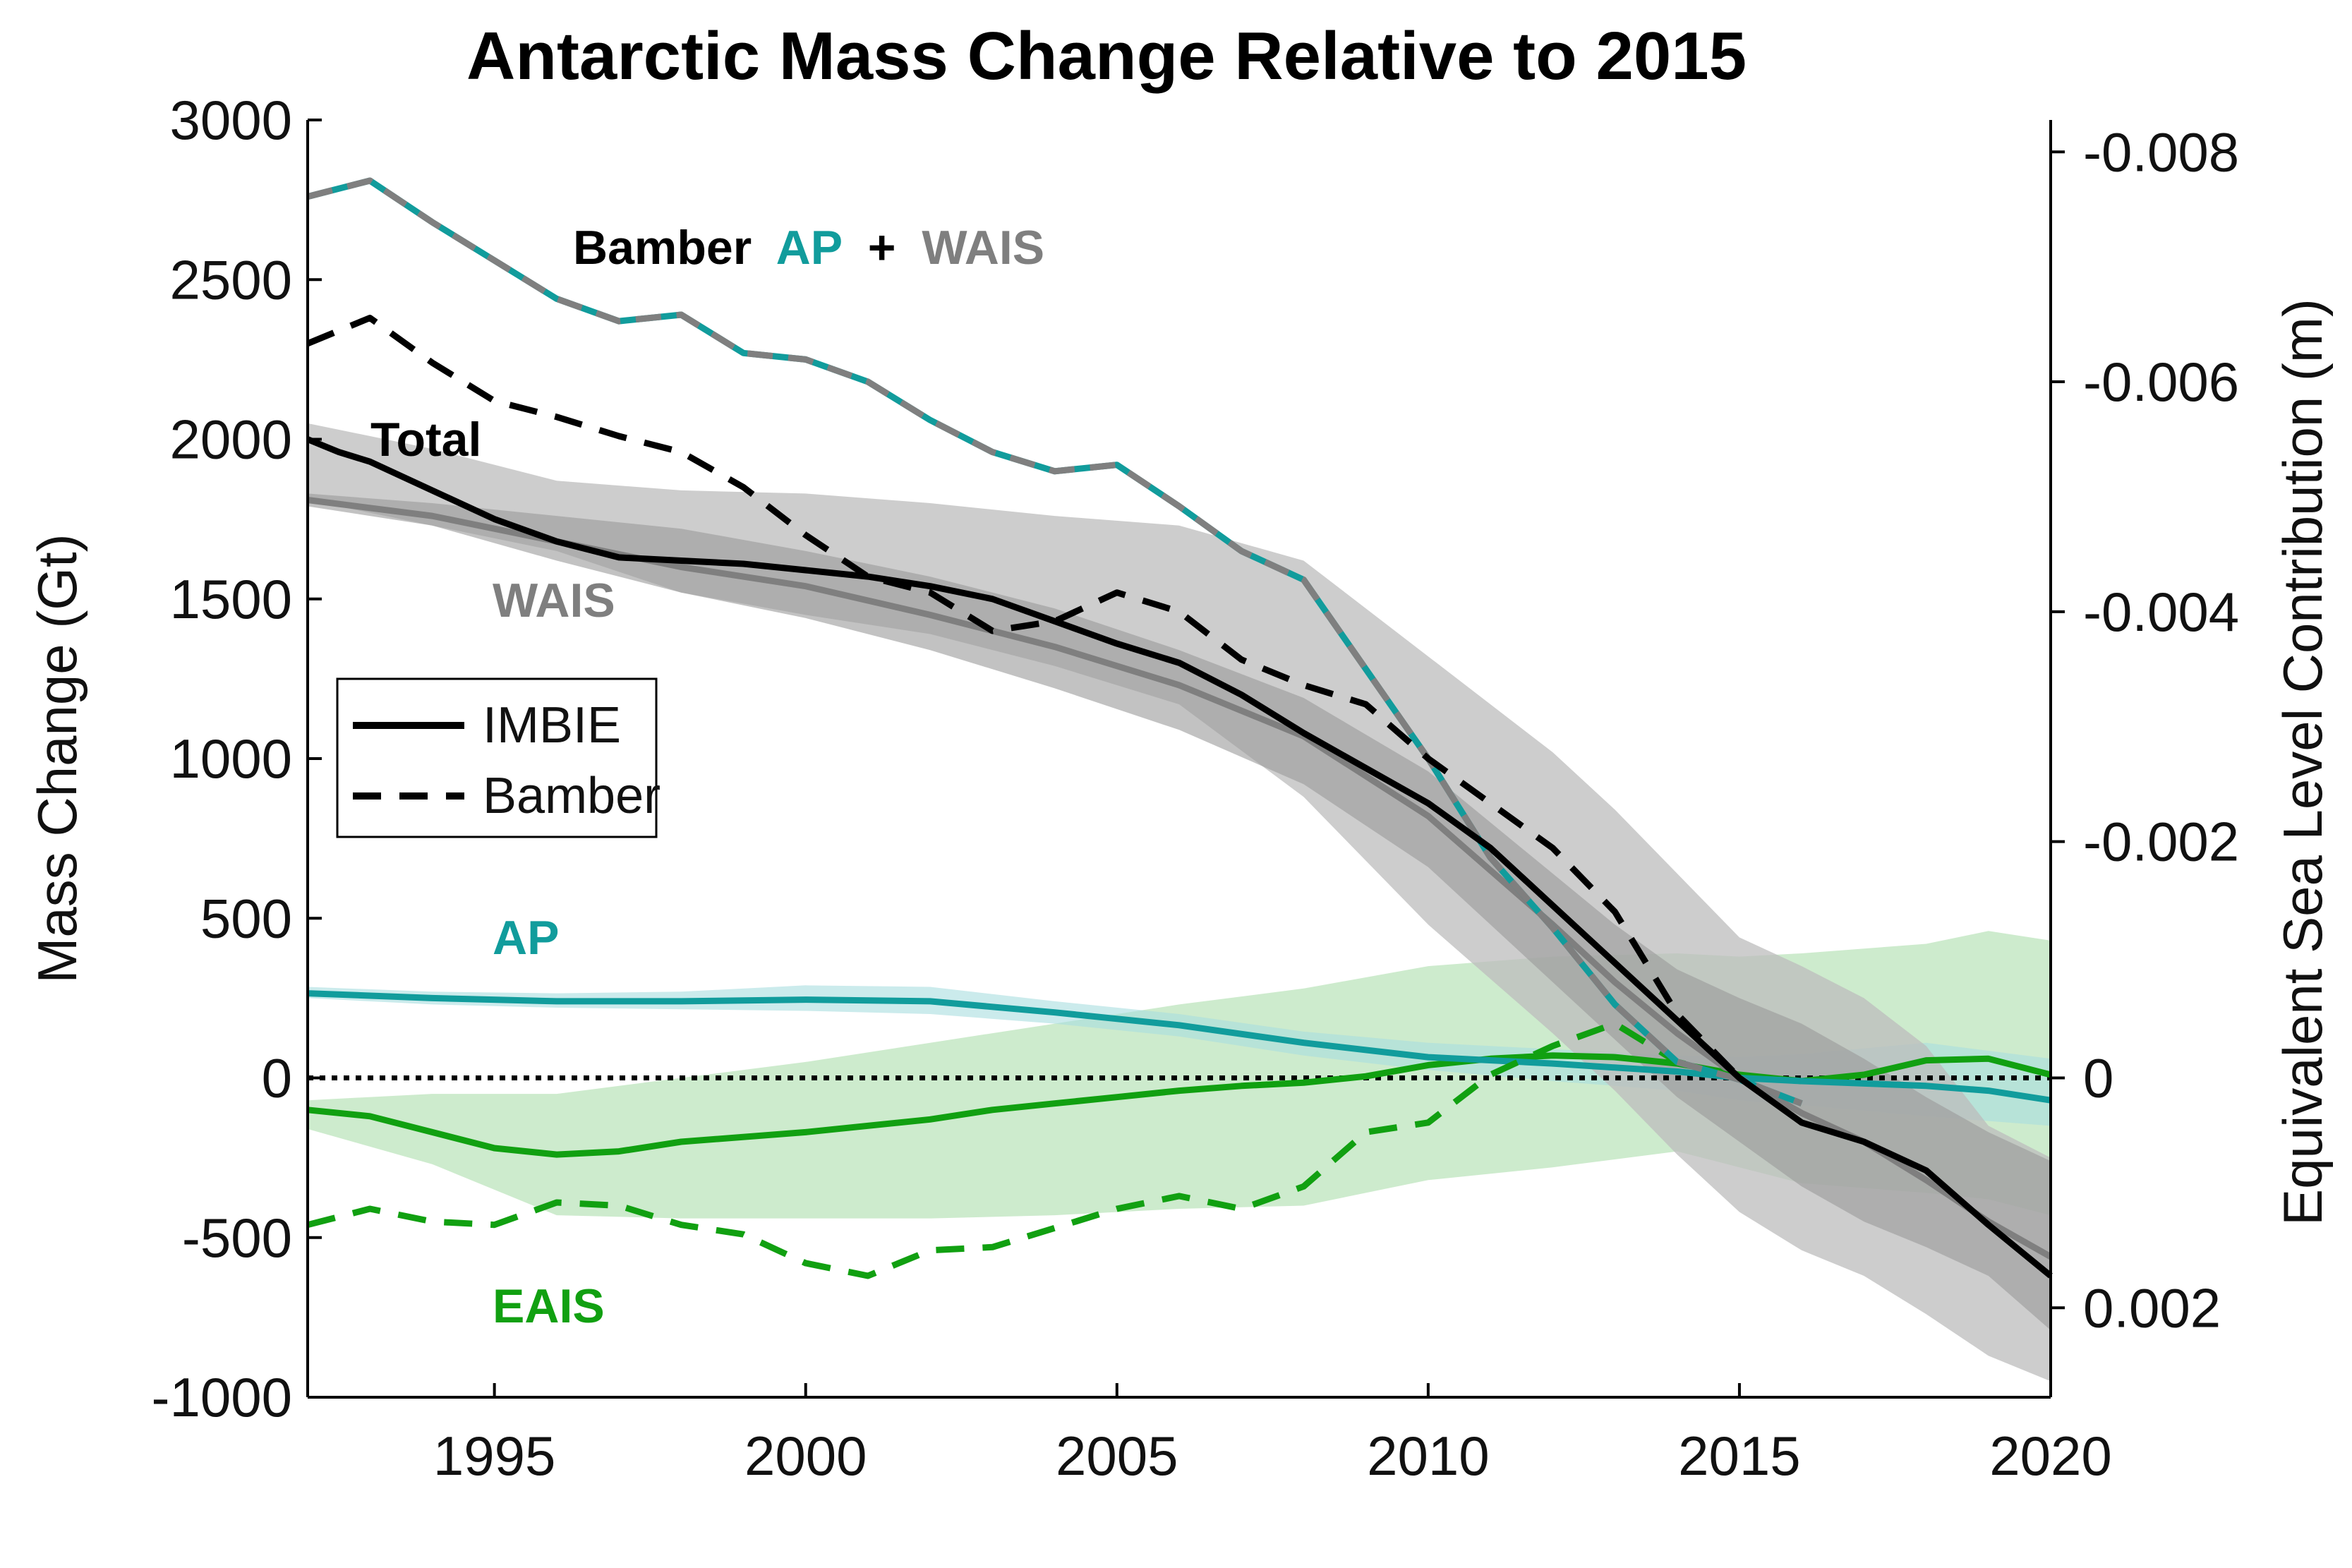 The width and height of the screenshot is (2352, 1568). Describe the element at coordinates (554, 600) in the screenshot. I see `wais-annotation: WAIS` at that location.